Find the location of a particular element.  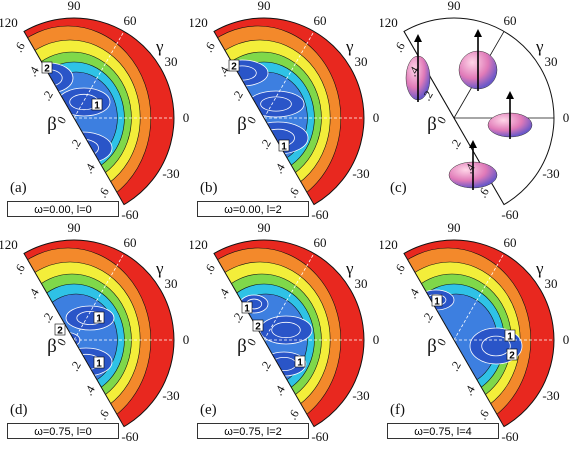

panel-tag: (b) is located at coordinates (209, 188).